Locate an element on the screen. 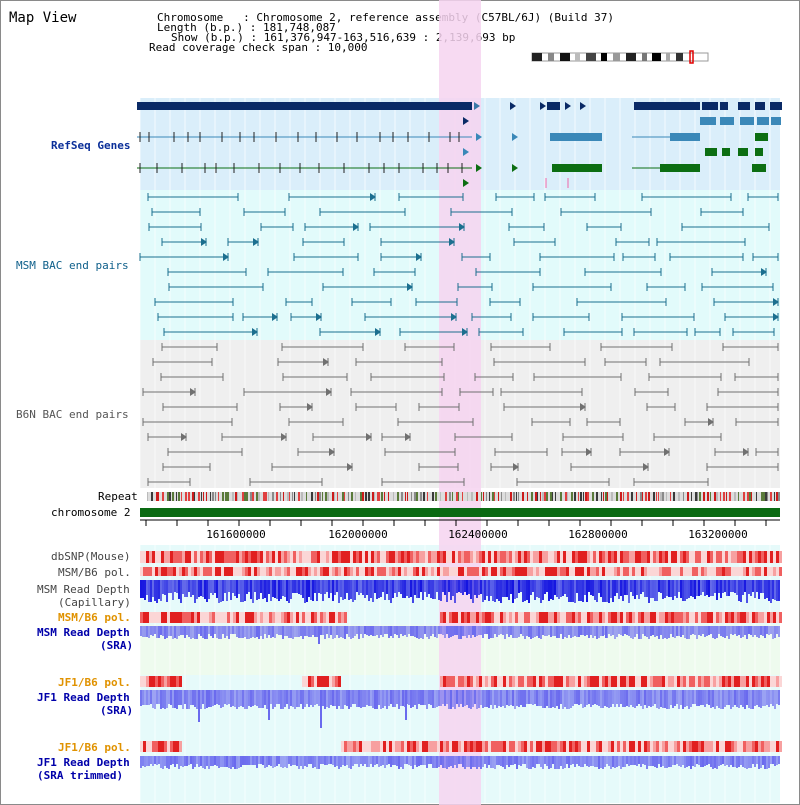 Image resolution: width=800 pixels, height=805 pixels. track-label-jf1-pol-1: JF1/B6 pol. is located at coordinates (94, 682).